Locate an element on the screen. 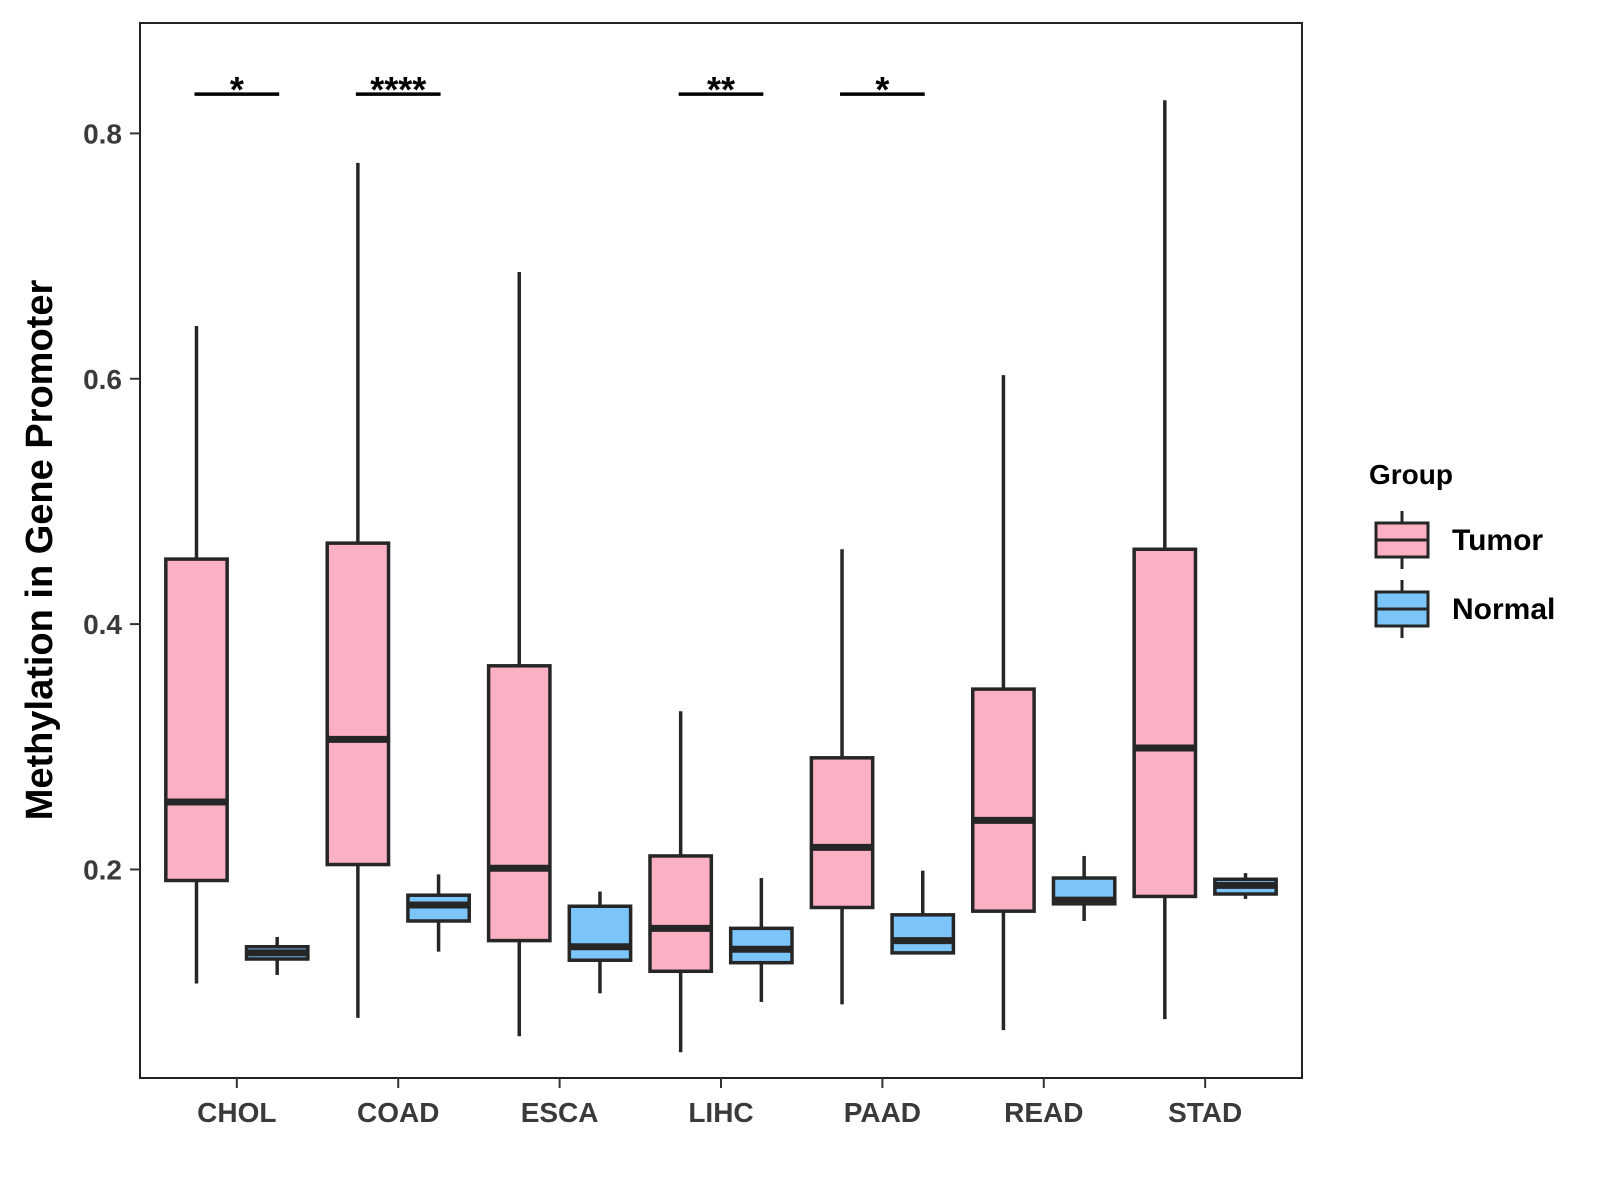 The image size is (1600, 1200). box-normal-esca is located at coordinates (600, 942).